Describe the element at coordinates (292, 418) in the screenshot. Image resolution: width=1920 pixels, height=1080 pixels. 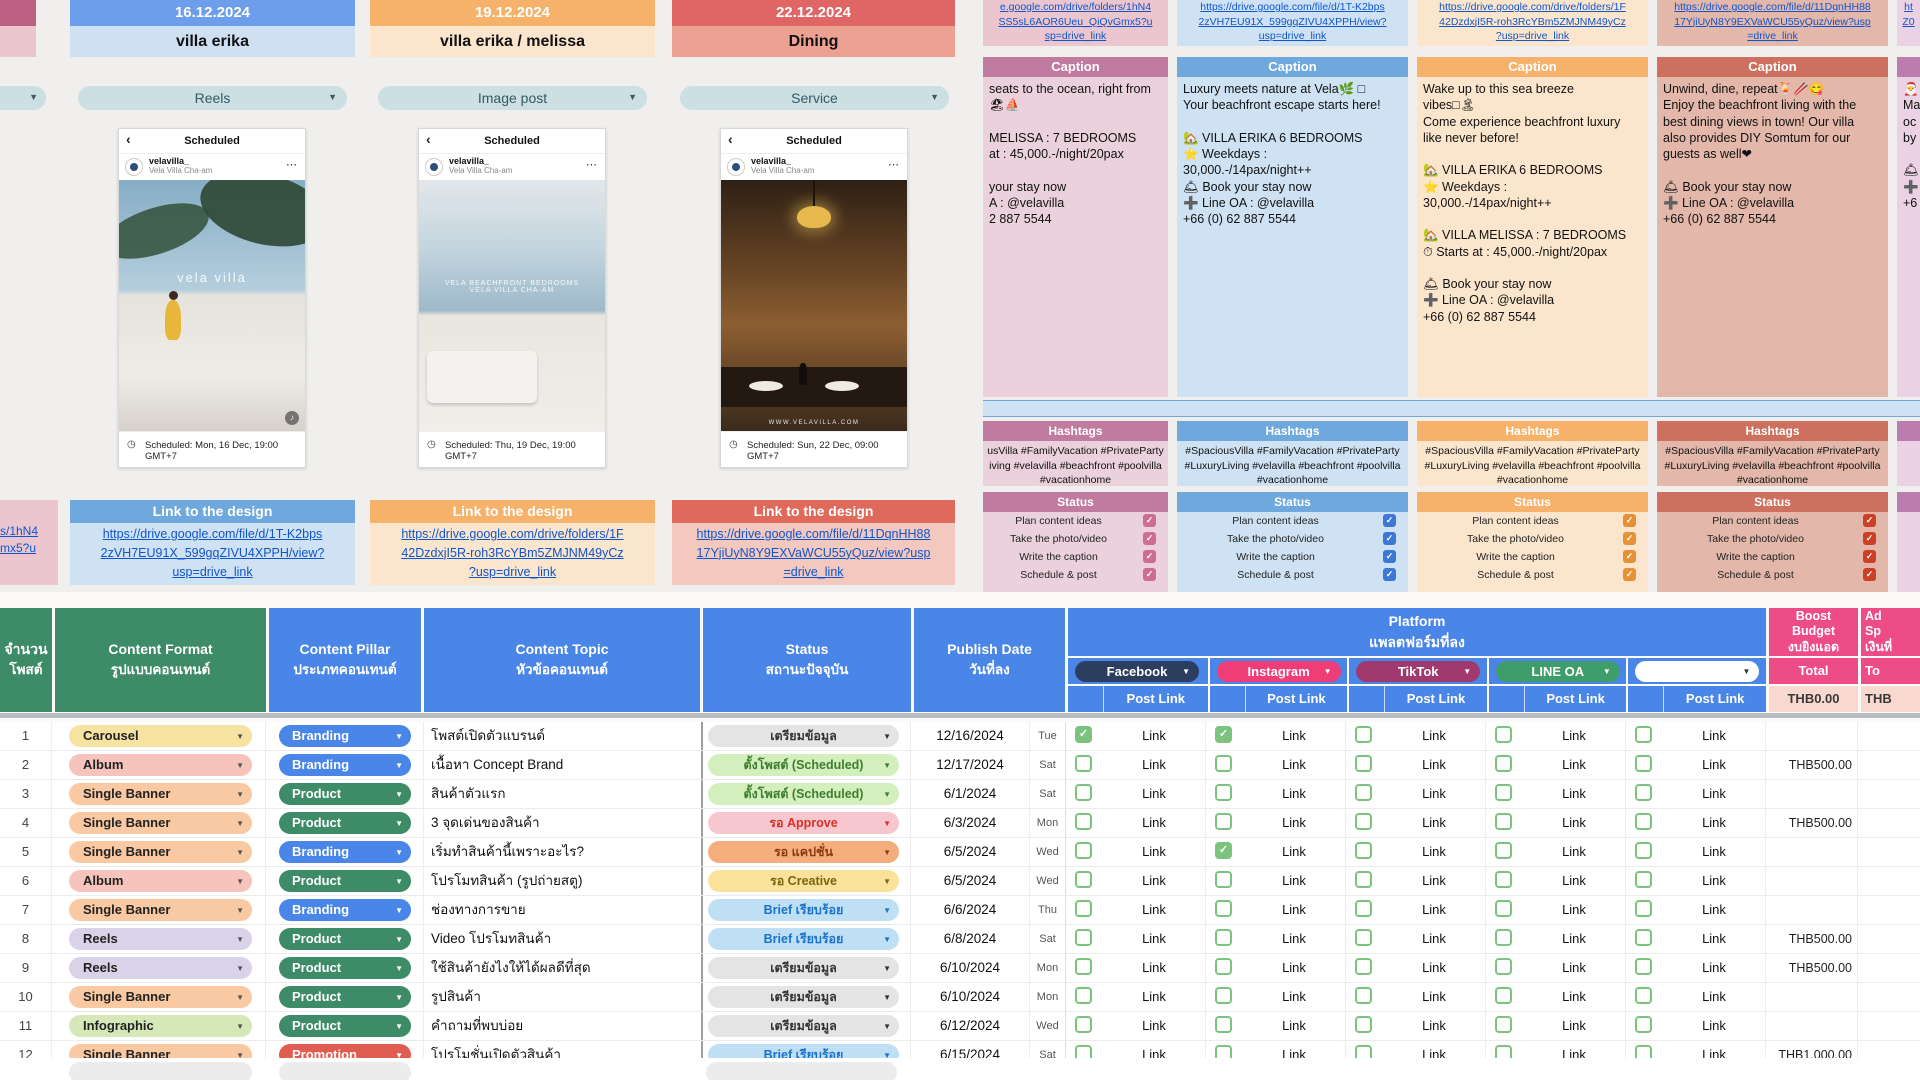
I see `audio-icon: ♪` at that location.